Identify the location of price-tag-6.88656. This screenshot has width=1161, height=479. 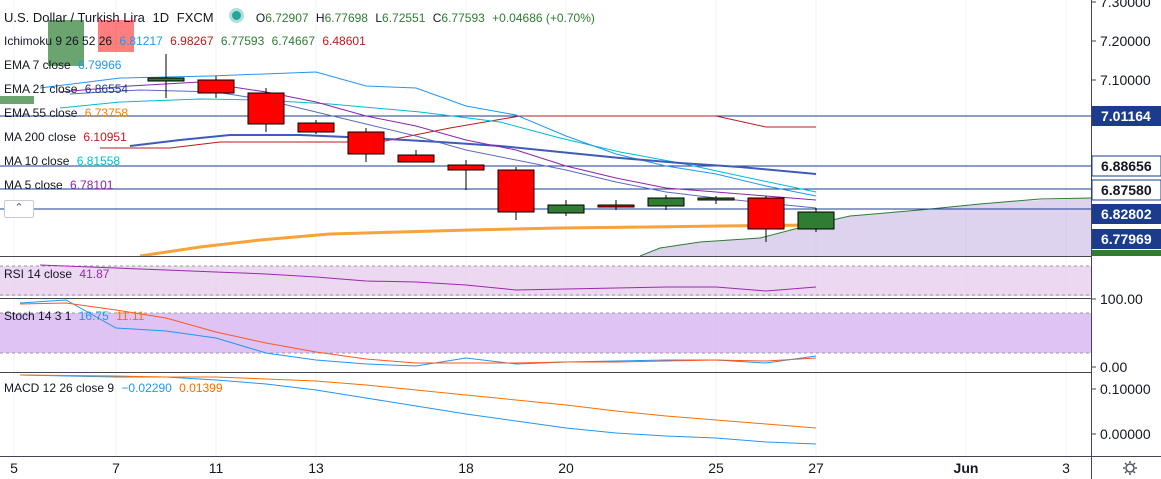
(1126, 166).